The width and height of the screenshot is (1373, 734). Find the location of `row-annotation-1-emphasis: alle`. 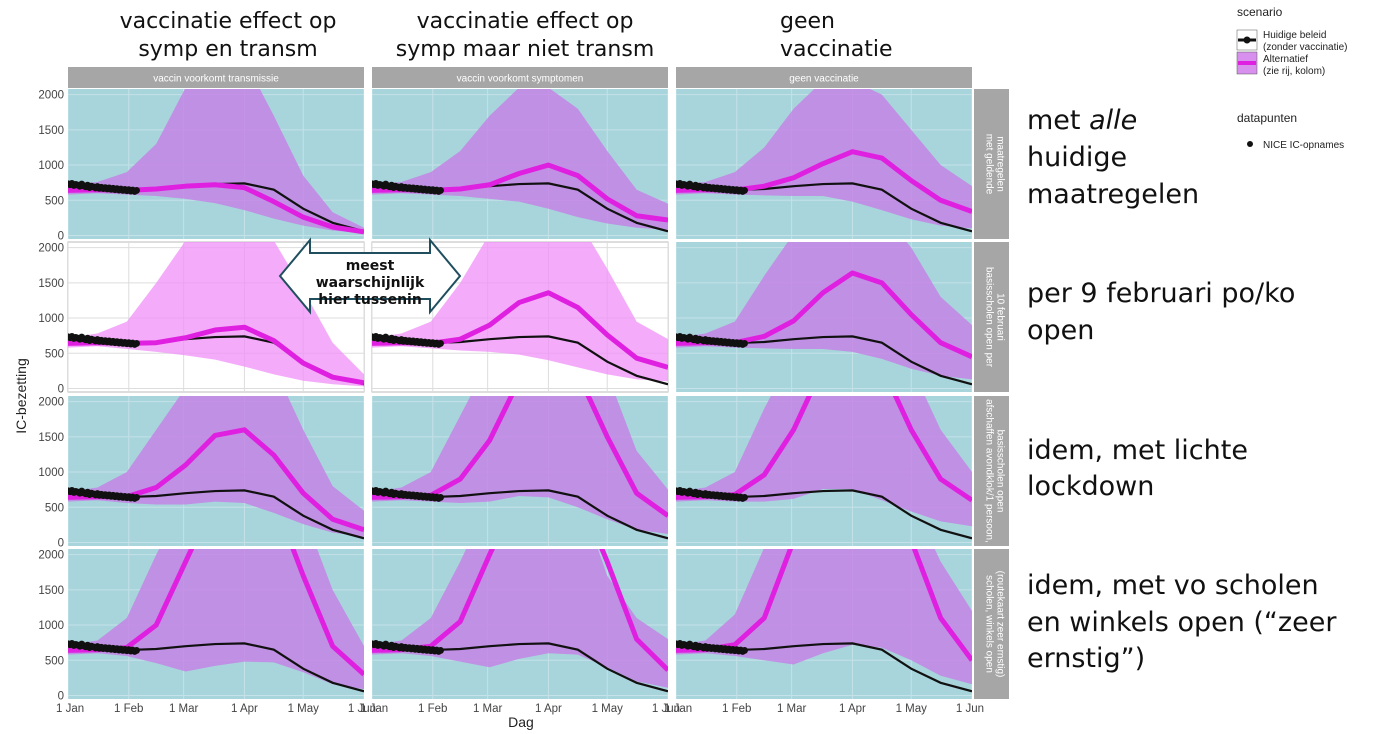

row-annotation-1-emphasis: alle is located at coordinates (1113, 120).